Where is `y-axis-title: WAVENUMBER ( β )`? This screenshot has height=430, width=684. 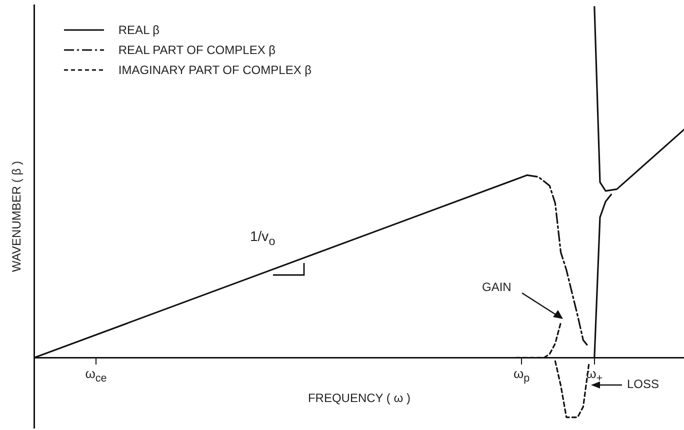
y-axis-title: WAVENUMBER ( β ) is located at coordinates (17, 216).